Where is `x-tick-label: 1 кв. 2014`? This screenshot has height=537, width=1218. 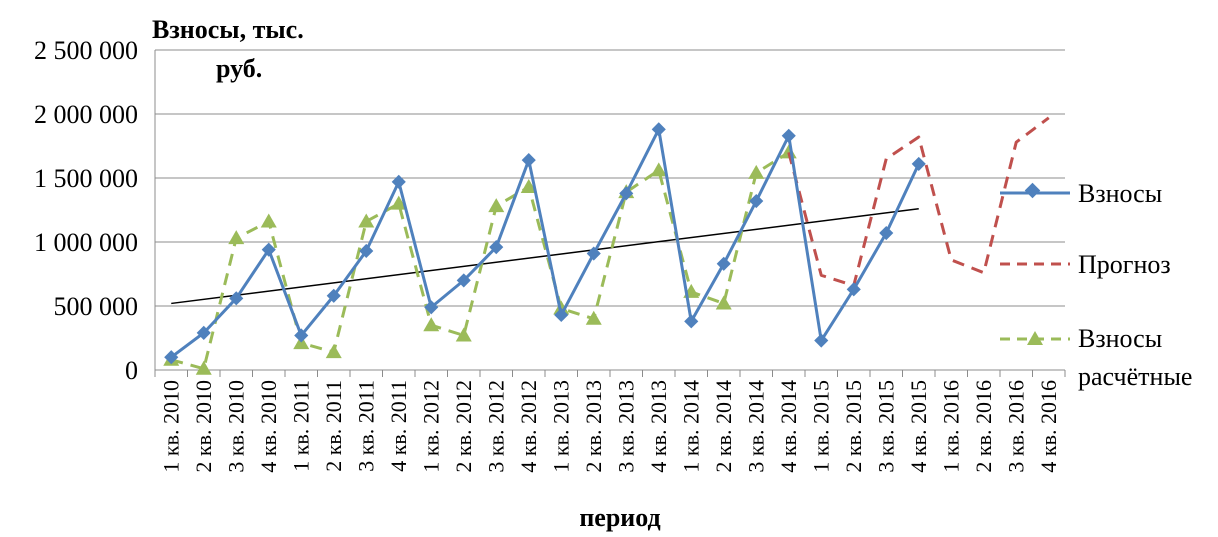 x-tick-label: 1 кв. 2014 is located at coordinates (690, 426).